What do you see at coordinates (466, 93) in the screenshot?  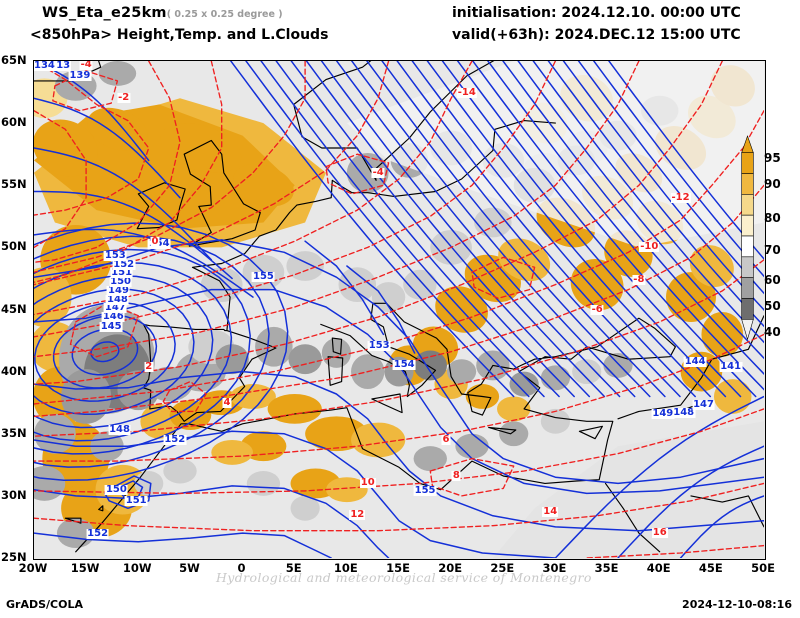 I see `contour-label-temp-neg14: -14` at bounding box center [466, 93].